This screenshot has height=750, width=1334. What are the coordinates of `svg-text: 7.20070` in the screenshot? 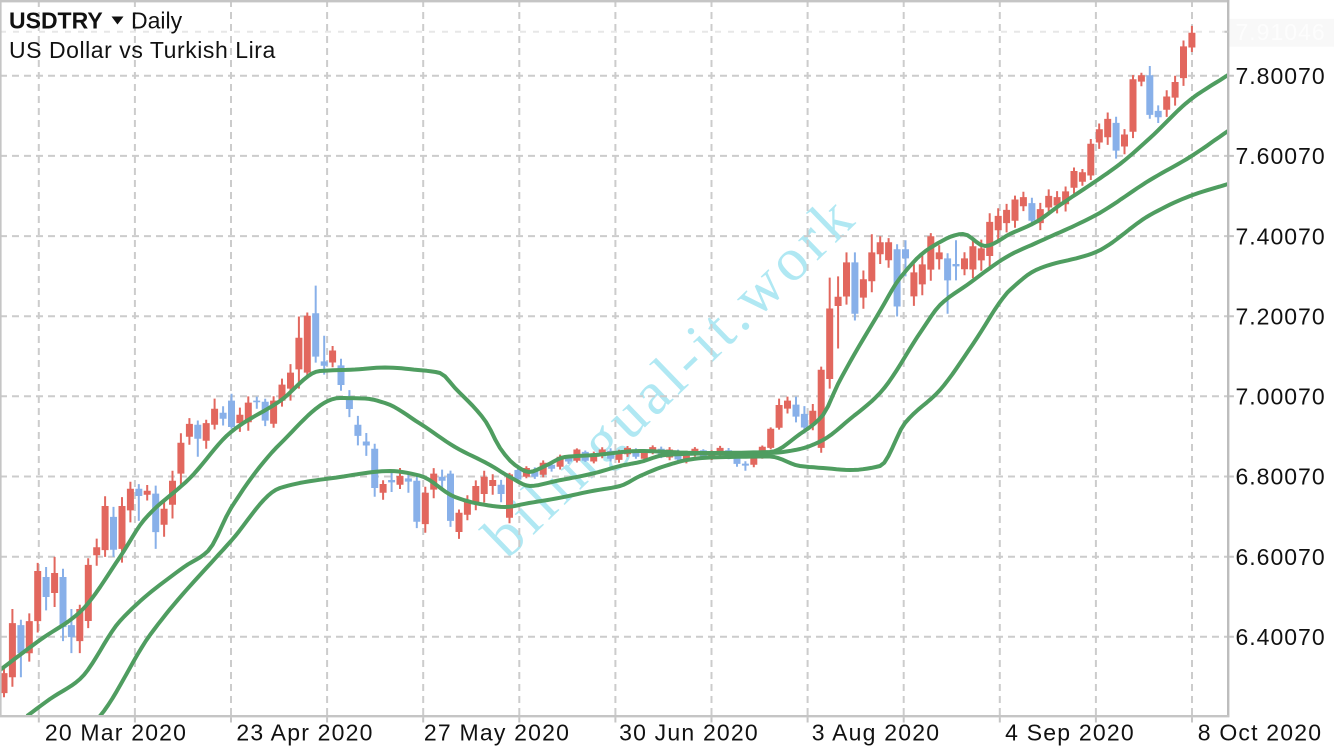 It's located at (1281, 316).